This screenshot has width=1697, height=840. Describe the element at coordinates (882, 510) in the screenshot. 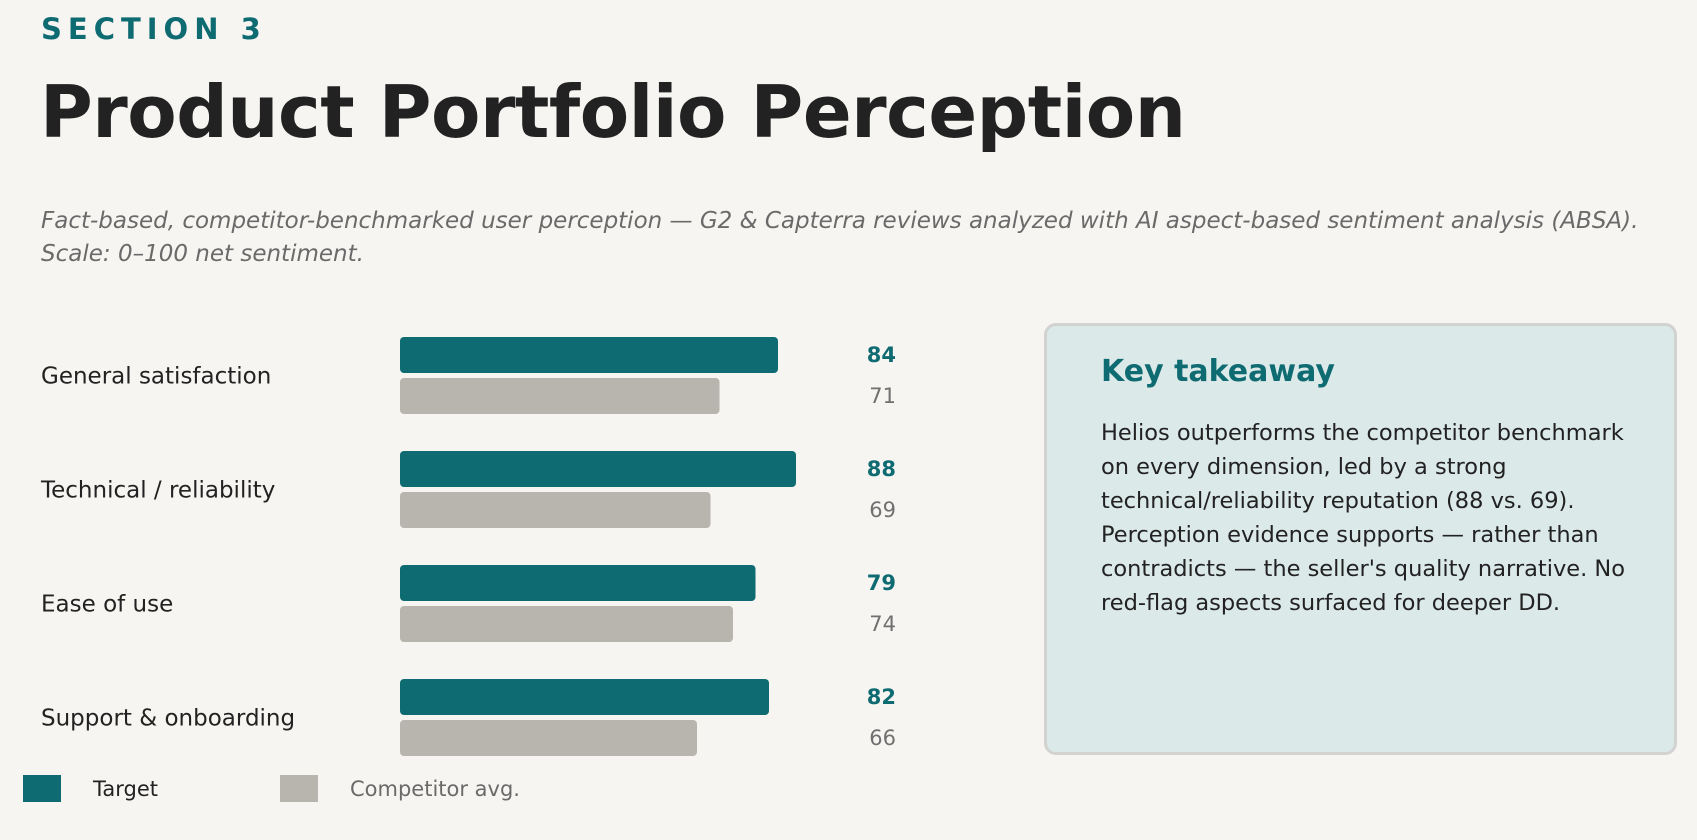

I see `competitor-value-label-technical-reliability: 69` at that location.